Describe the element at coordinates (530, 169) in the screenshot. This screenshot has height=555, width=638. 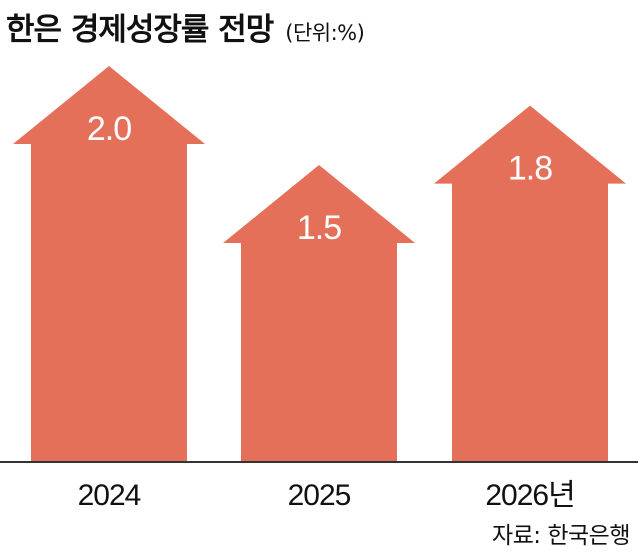
I see `value-label-2026년: 1.8` at that location.